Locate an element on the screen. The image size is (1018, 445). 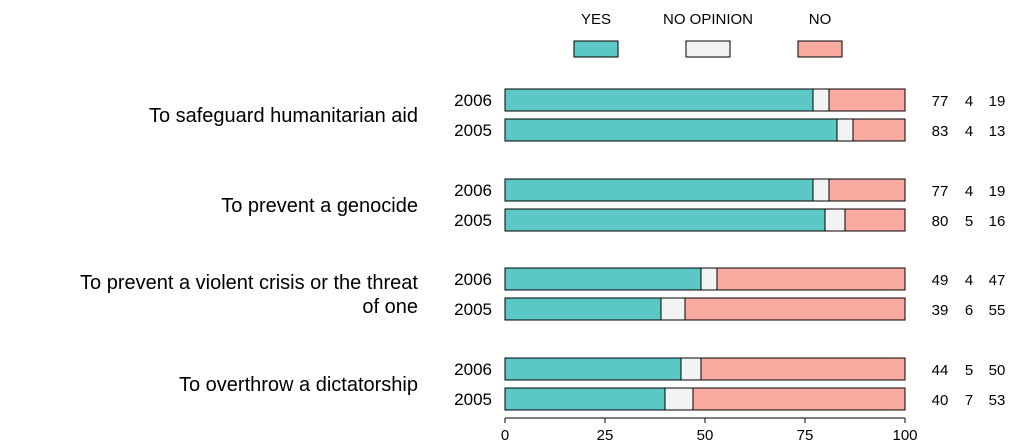
legend-label-no: NO is located at coordinates (820, 19).